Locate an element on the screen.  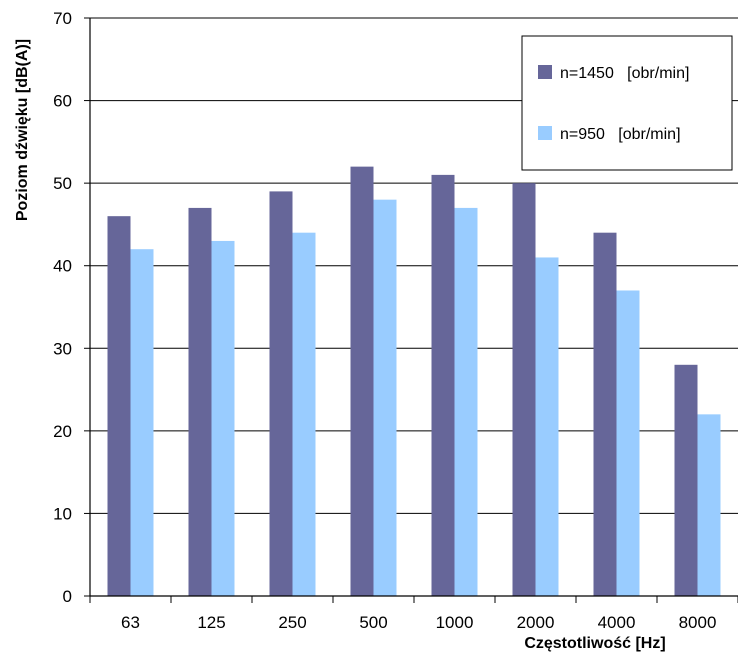
y-tick-label: 20 is located at coordinates (62, 431).